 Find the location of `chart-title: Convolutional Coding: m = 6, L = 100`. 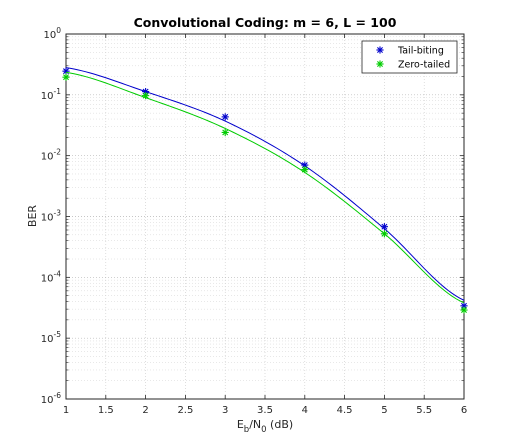

chart-title: Convolutional Coding: m = 6, L = 100 is located at coordinates (265, 22).